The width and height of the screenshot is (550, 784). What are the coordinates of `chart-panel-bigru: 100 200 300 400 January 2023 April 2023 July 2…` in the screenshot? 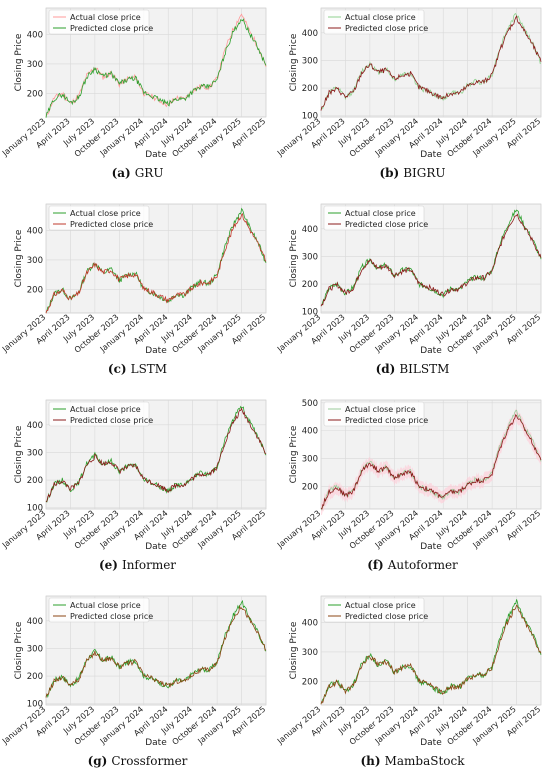 It's located at (412, 98).